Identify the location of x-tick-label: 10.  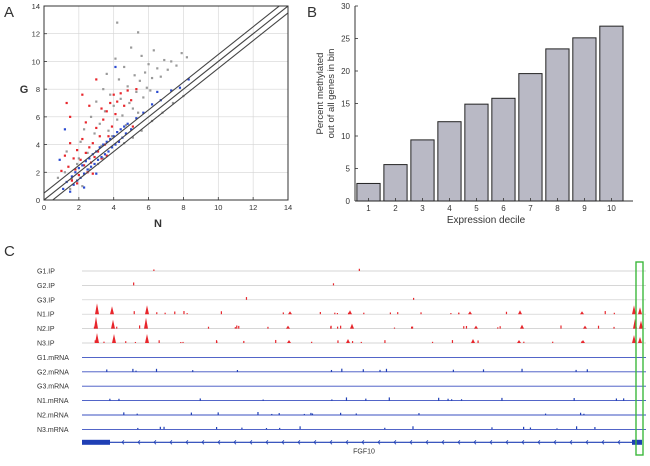
(218, 207).